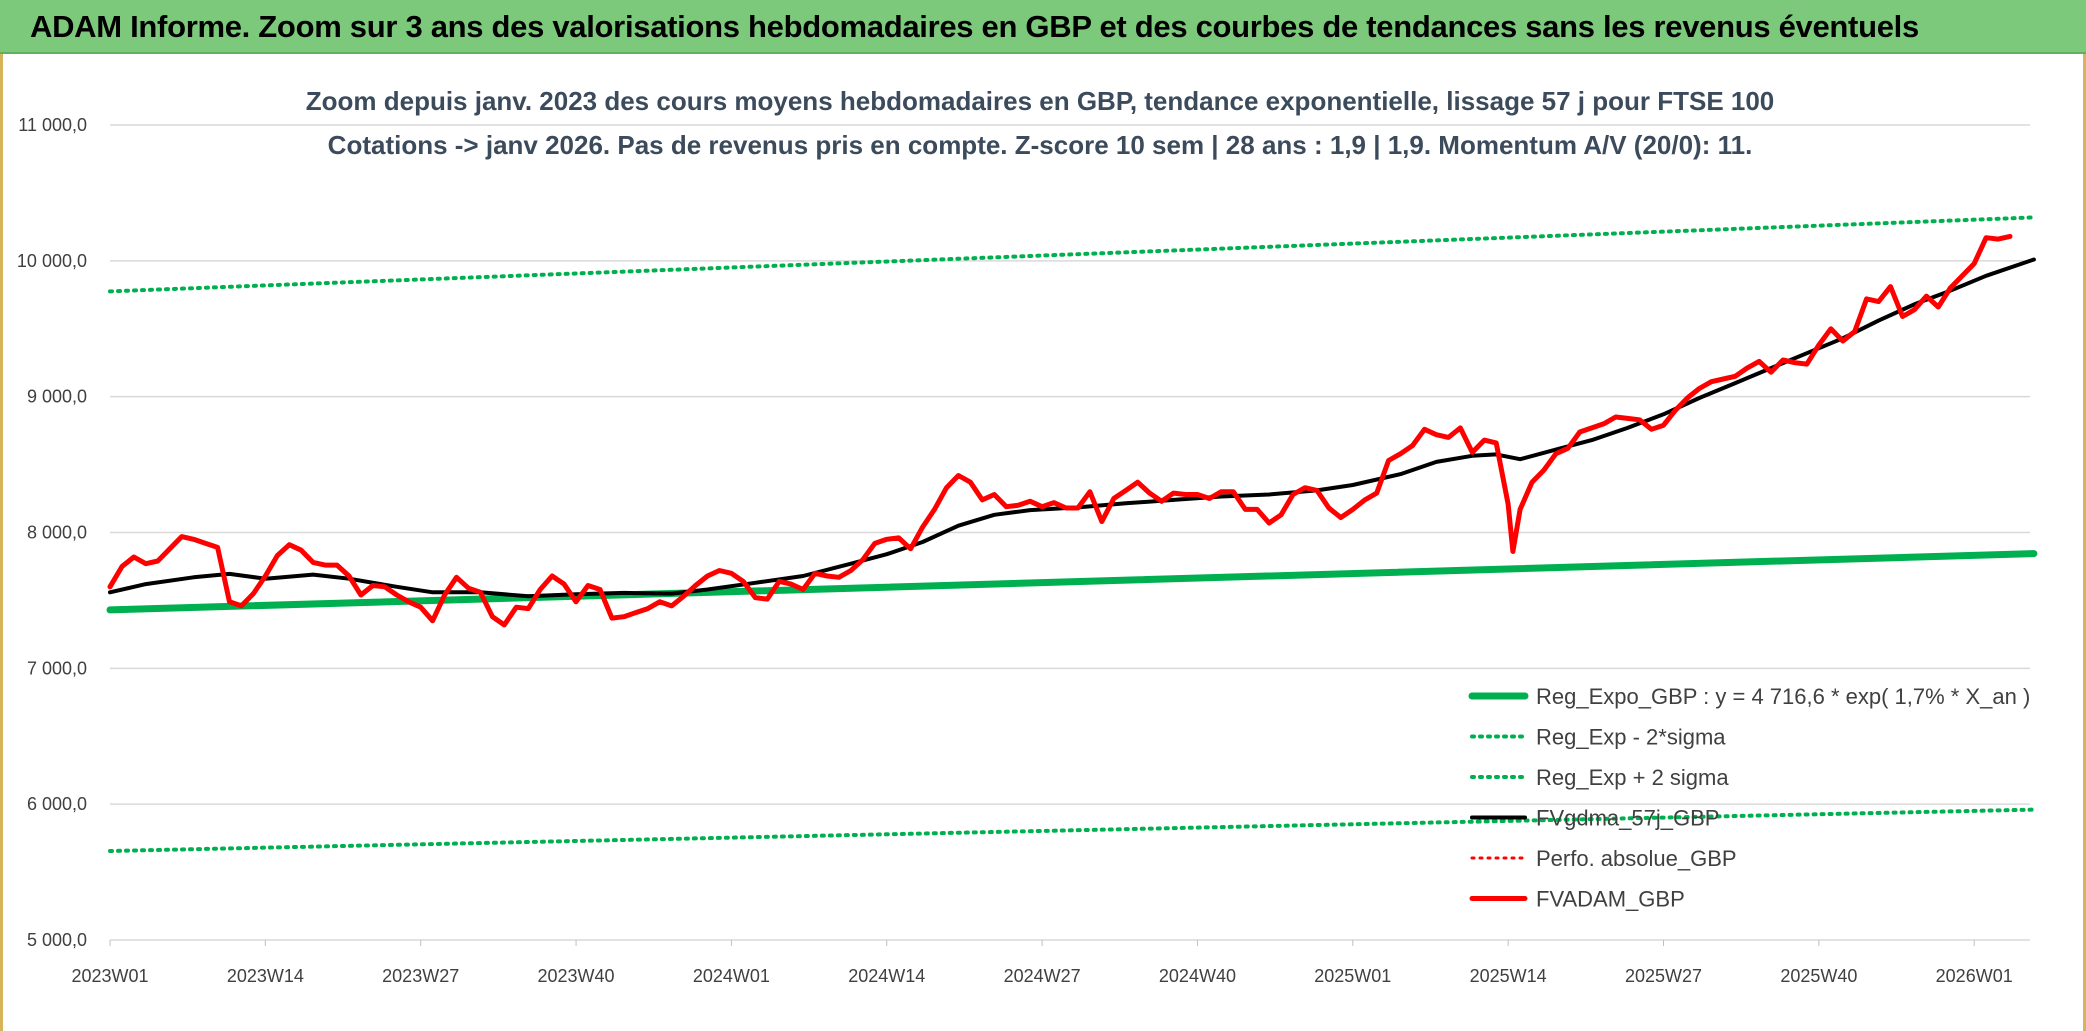 The width and height of the screenshot is (2086, 1031). Describe the element at coordinates (420, 976) in the screenshot. I see `x-tick-label: 2023W27` at that location.